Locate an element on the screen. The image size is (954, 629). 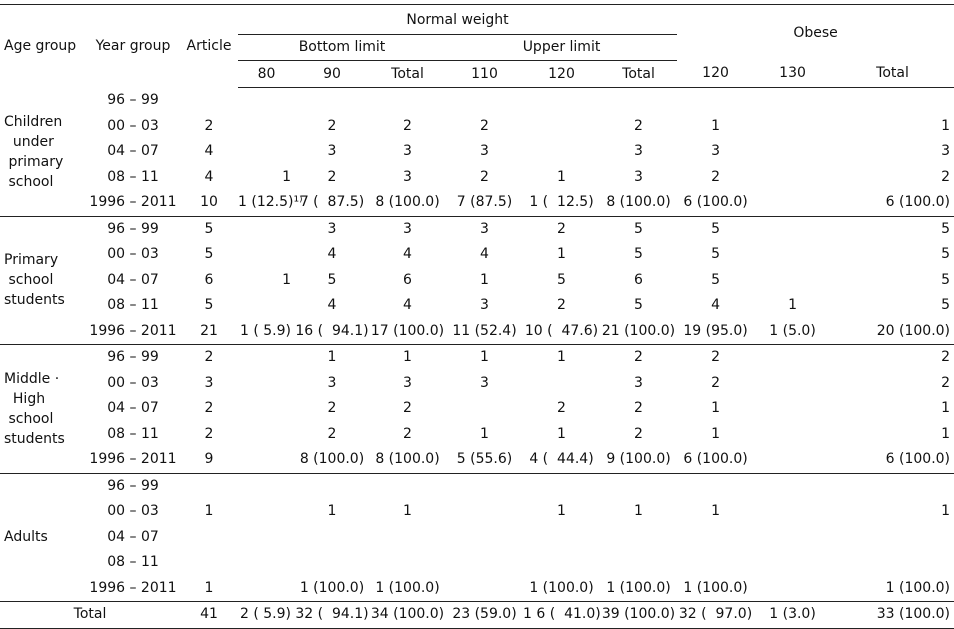
age-group-label: Adults is located at coordinates (43, 537).